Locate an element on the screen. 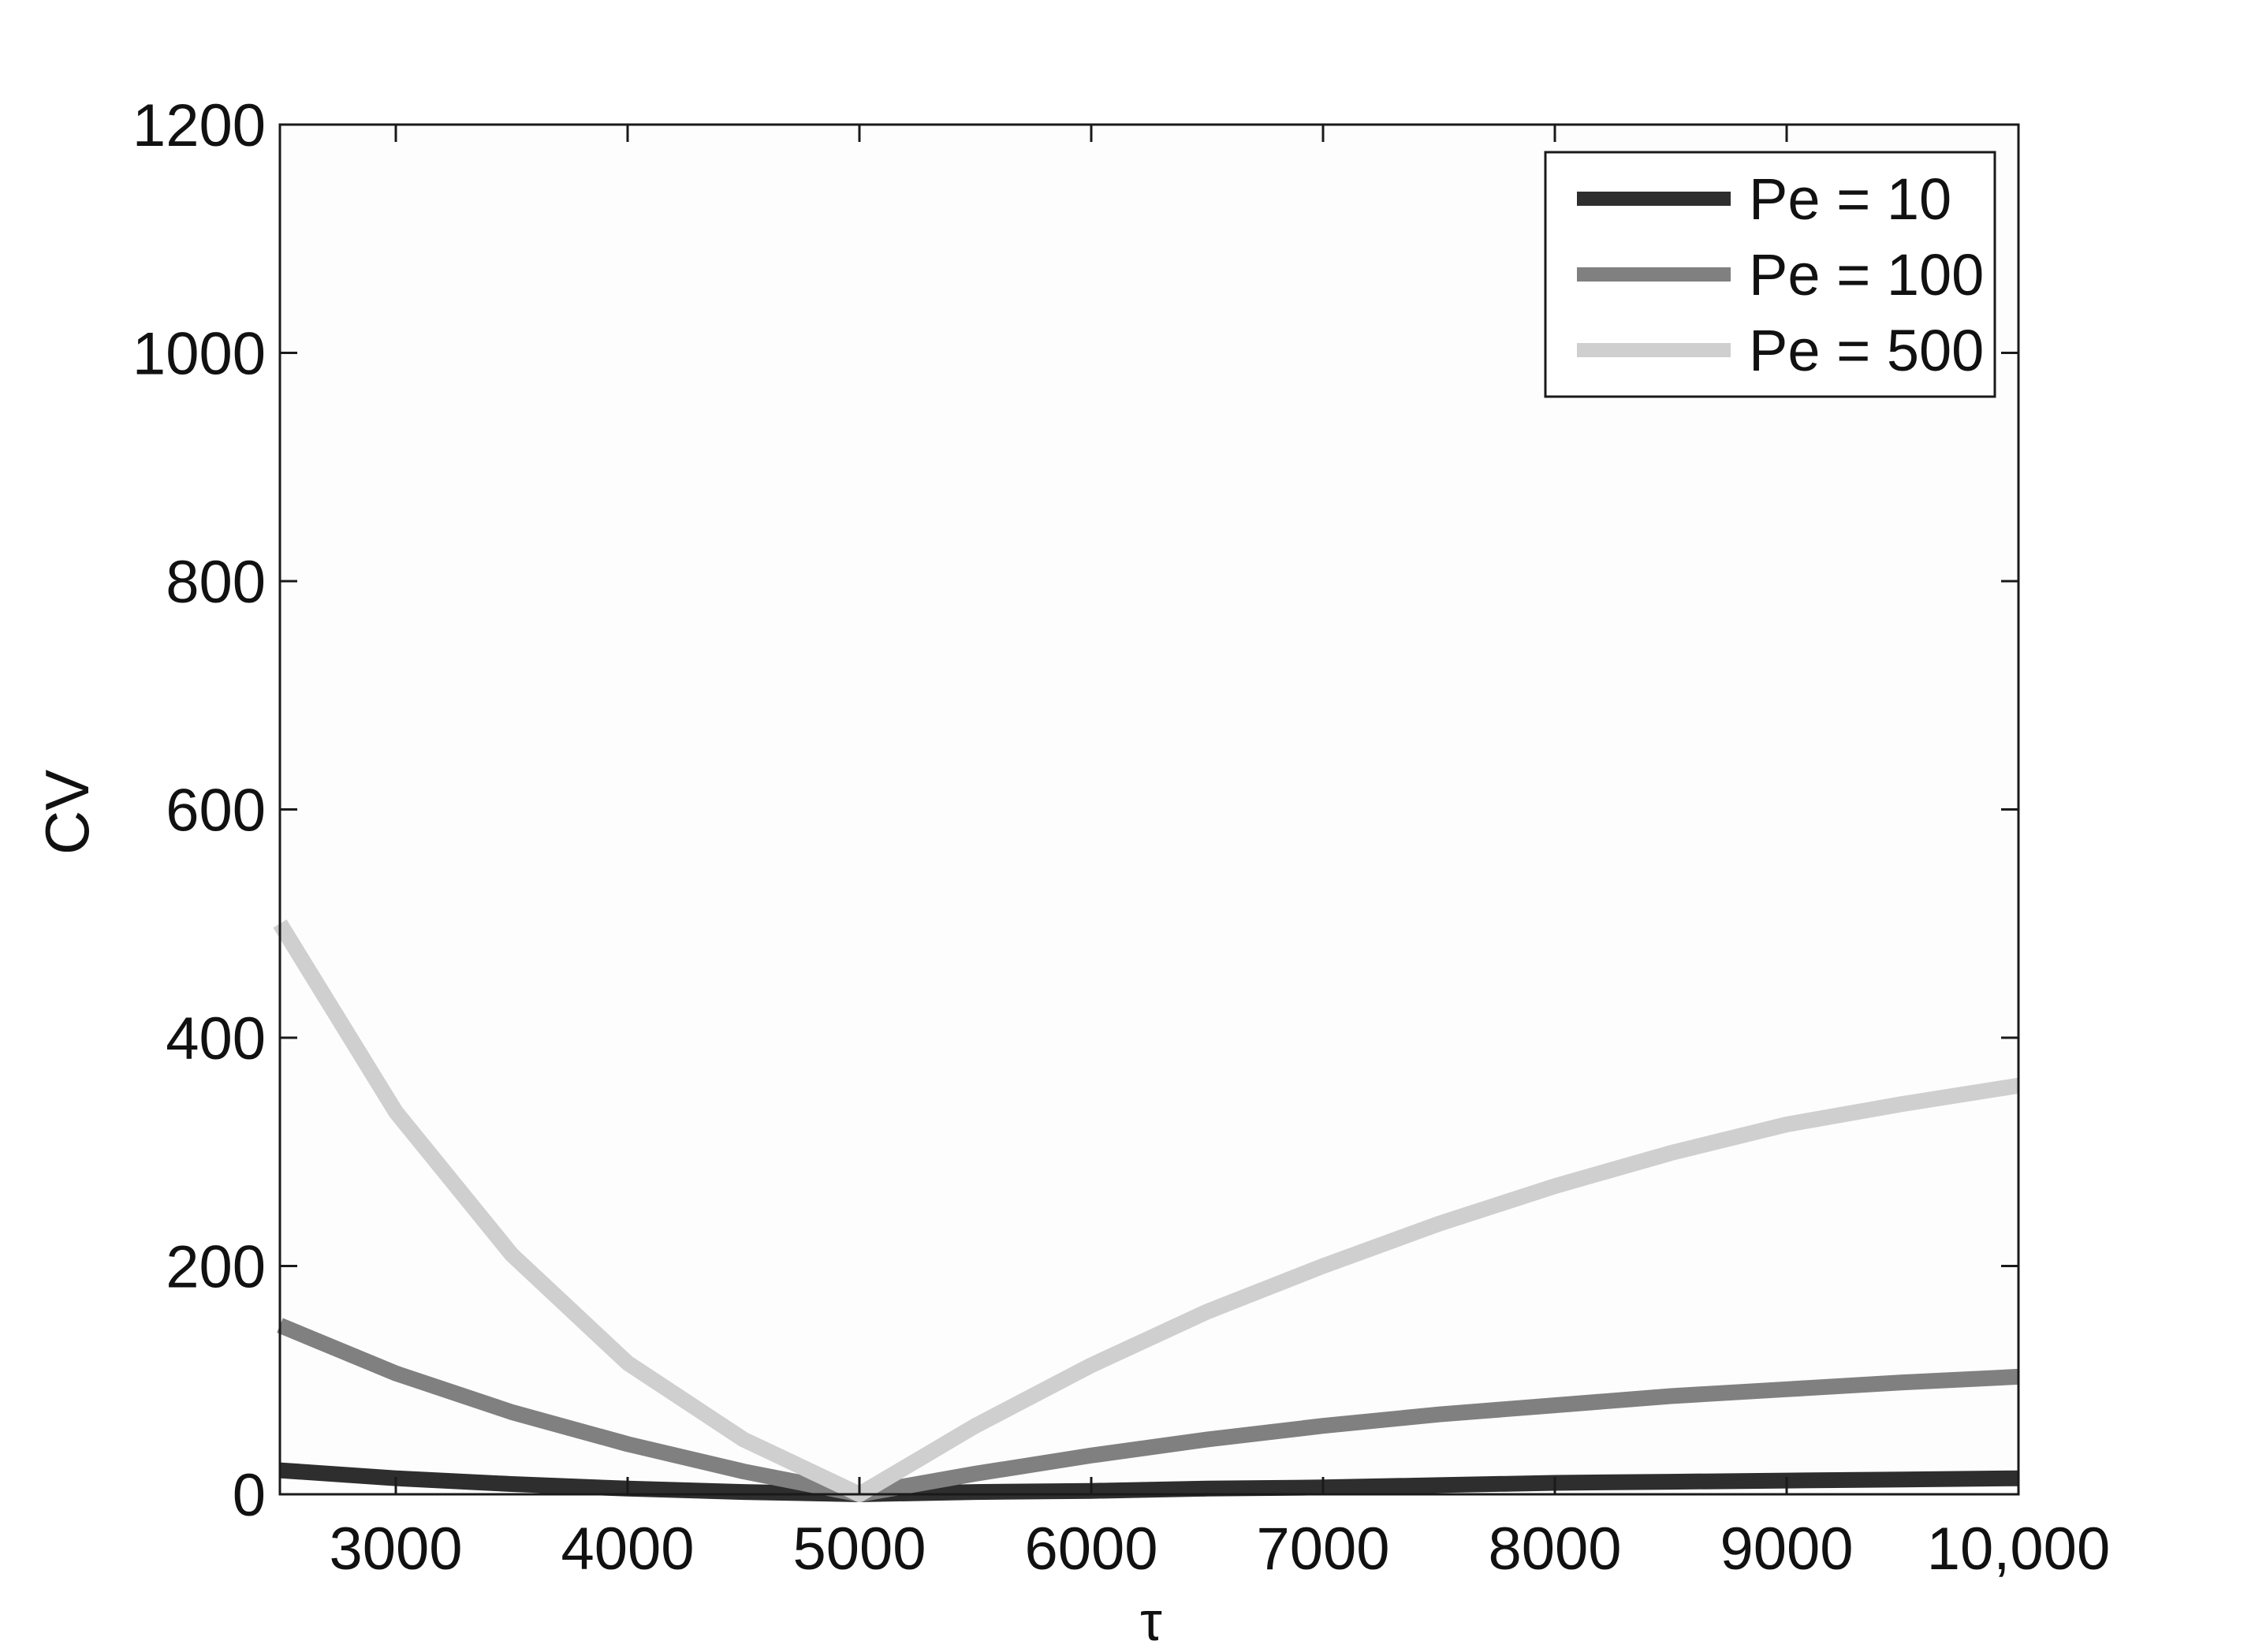 Image resolution: width=2255 pixels, height=1652 pixels. x-tick-label: 7000 is located at coordinates (1322, 1549).